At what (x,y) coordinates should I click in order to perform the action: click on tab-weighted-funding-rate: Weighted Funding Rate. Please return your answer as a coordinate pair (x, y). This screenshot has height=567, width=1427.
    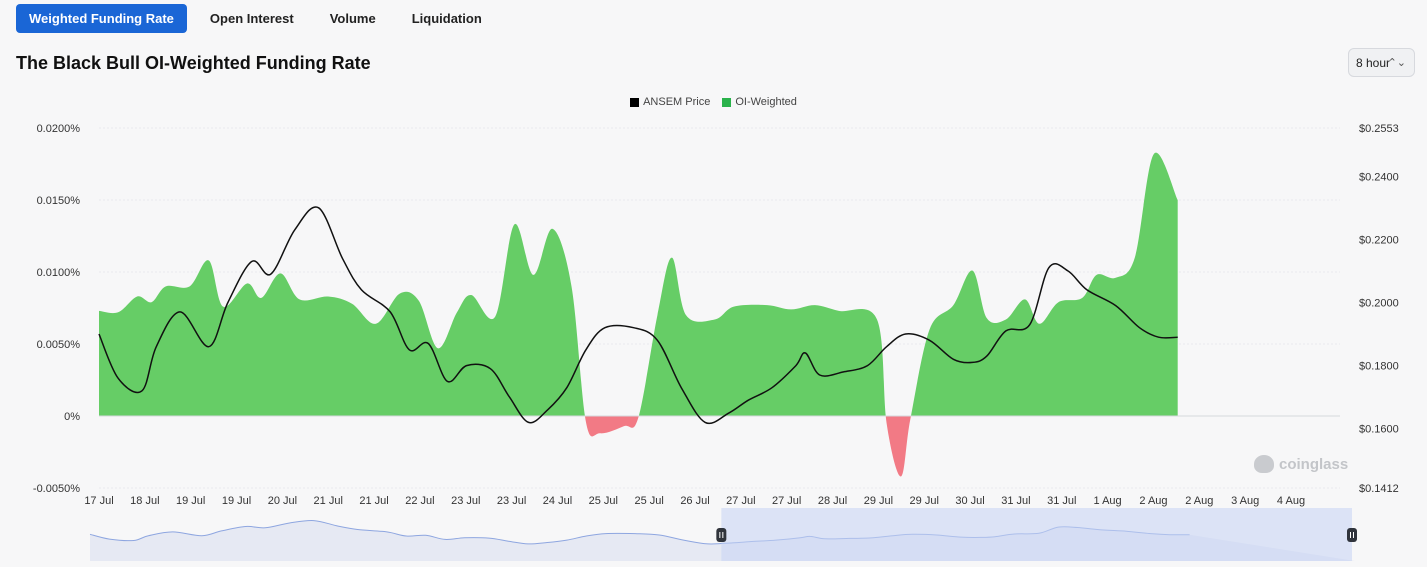
    Looking at the image, I should click on (101, 18).